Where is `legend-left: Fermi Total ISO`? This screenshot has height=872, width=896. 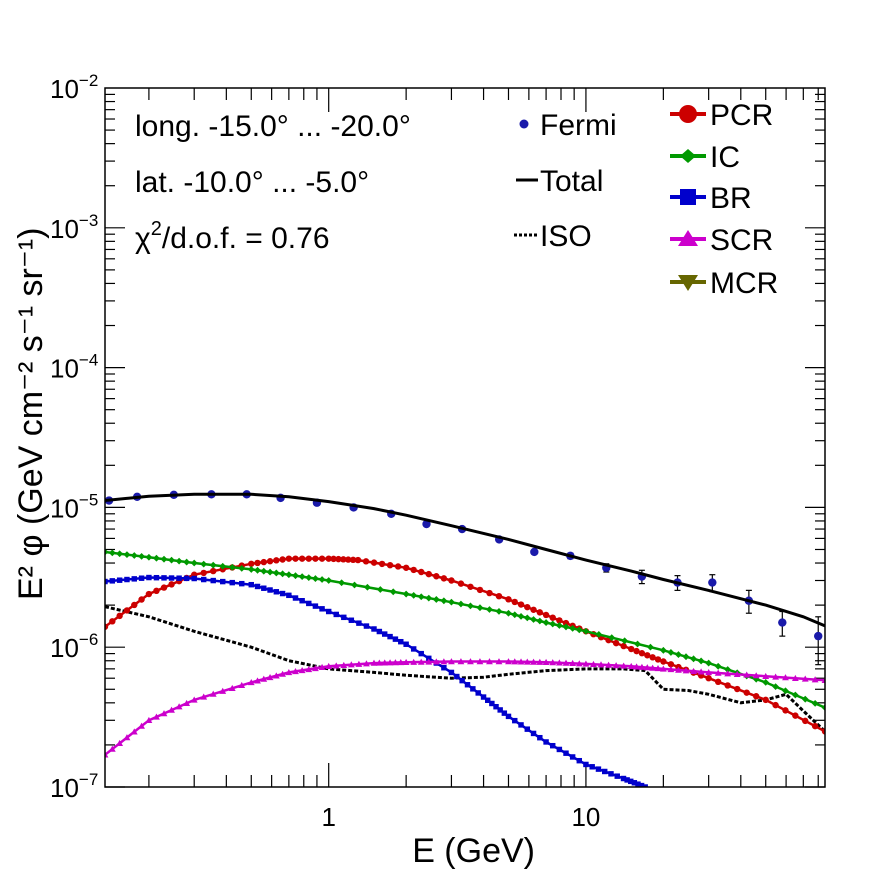
legend-left: Fermi Total ISO is located at coordinates (565, 181).